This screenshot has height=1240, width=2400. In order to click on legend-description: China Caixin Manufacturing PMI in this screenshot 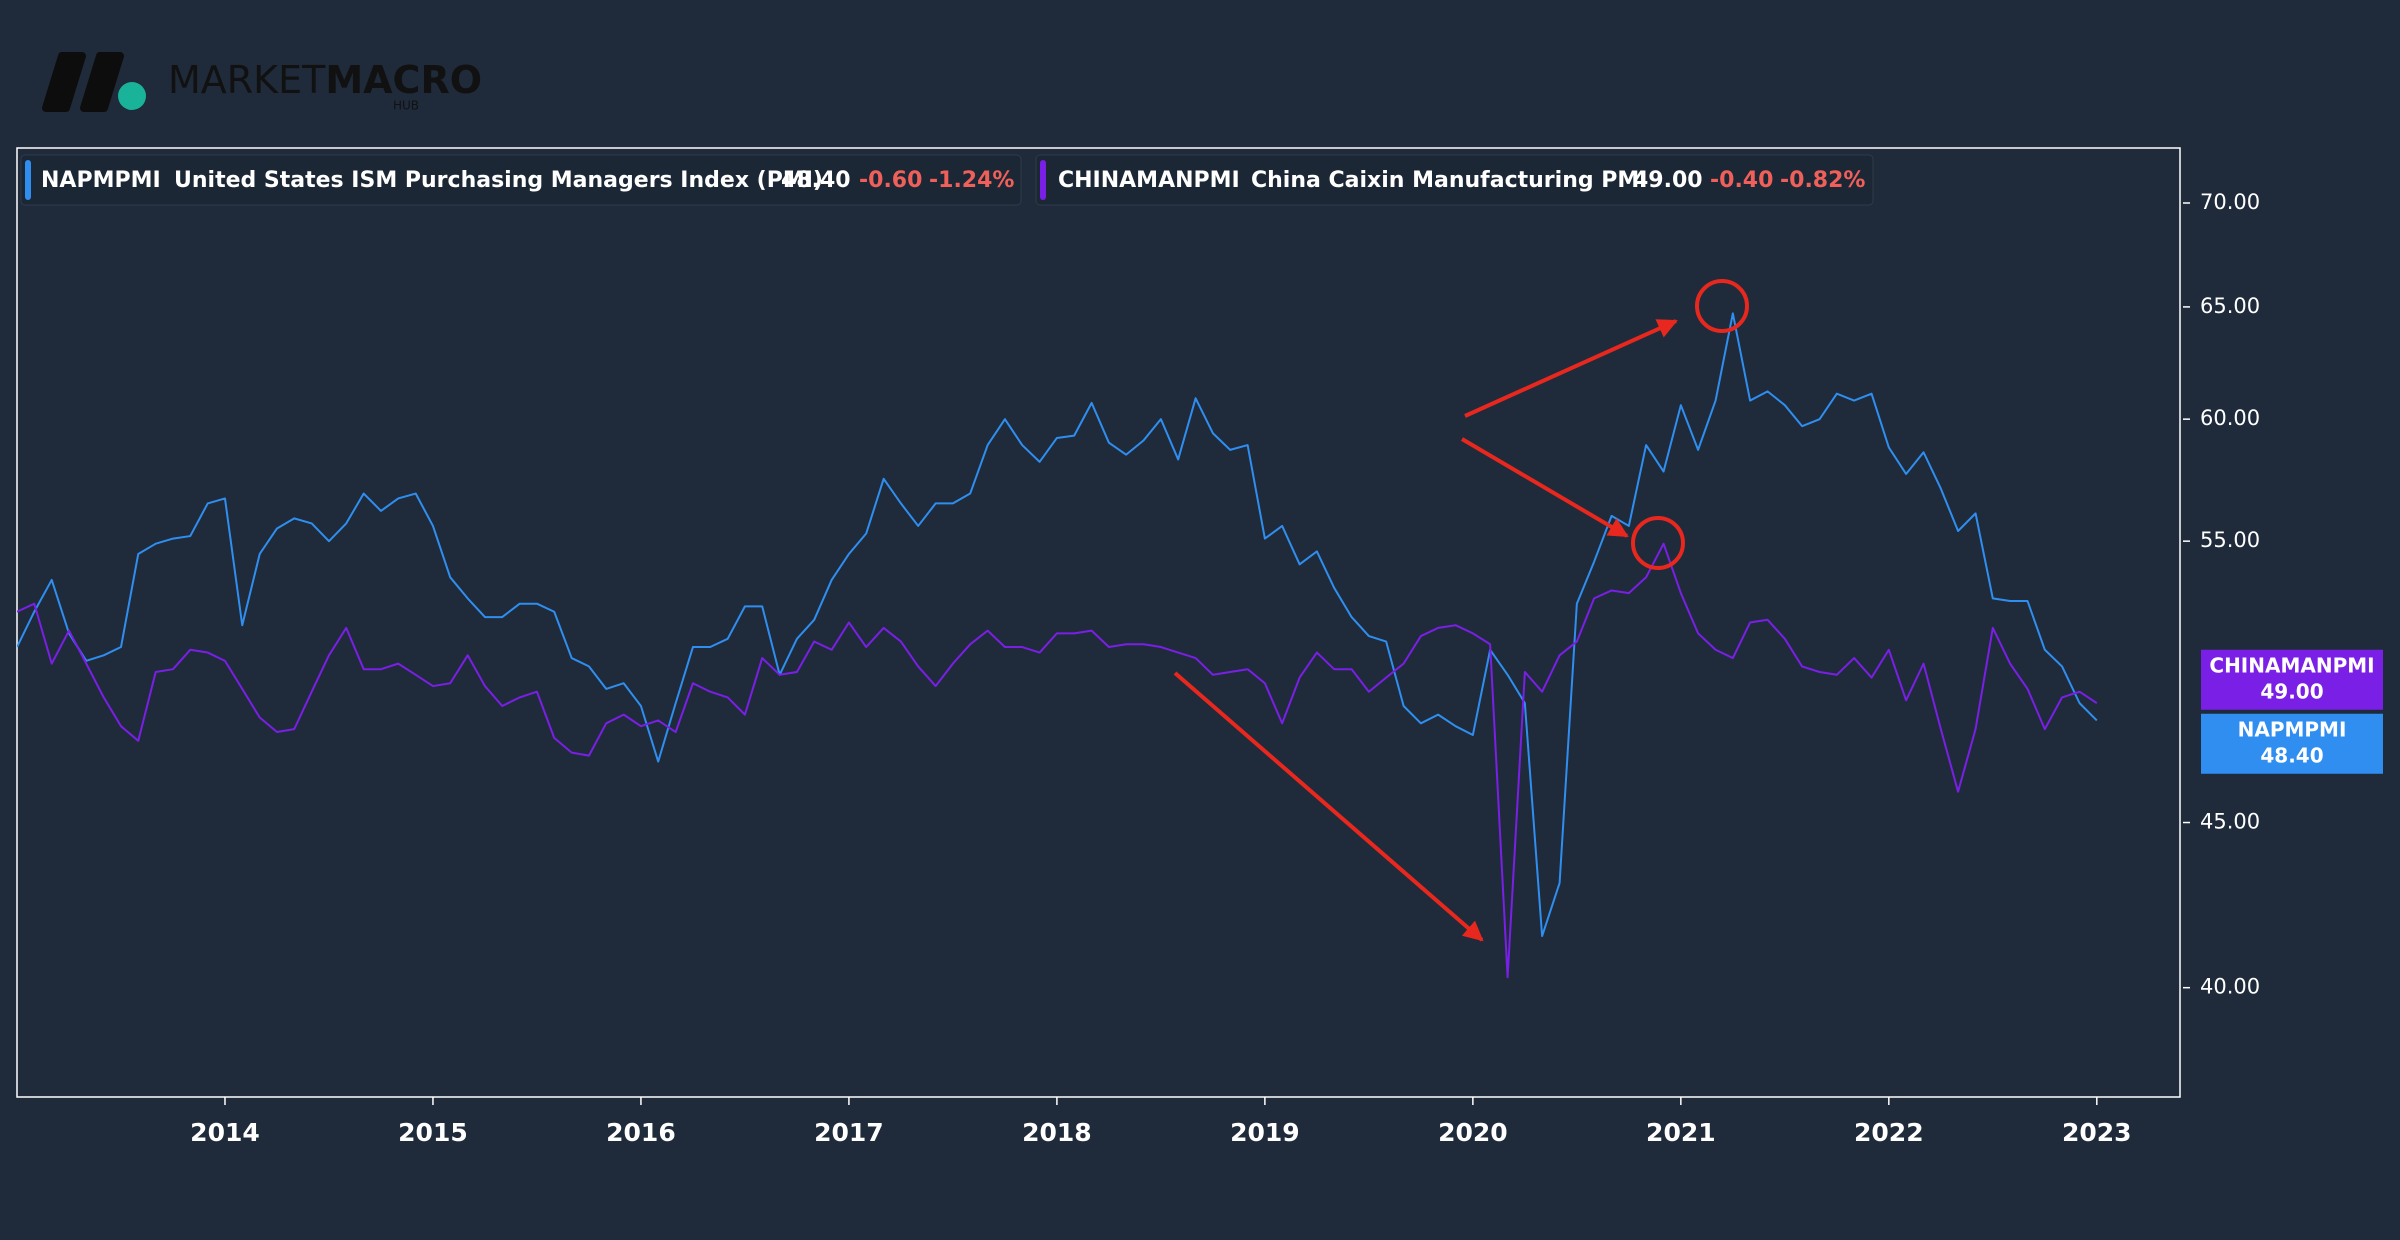, I will do `click(1449, 180)`.